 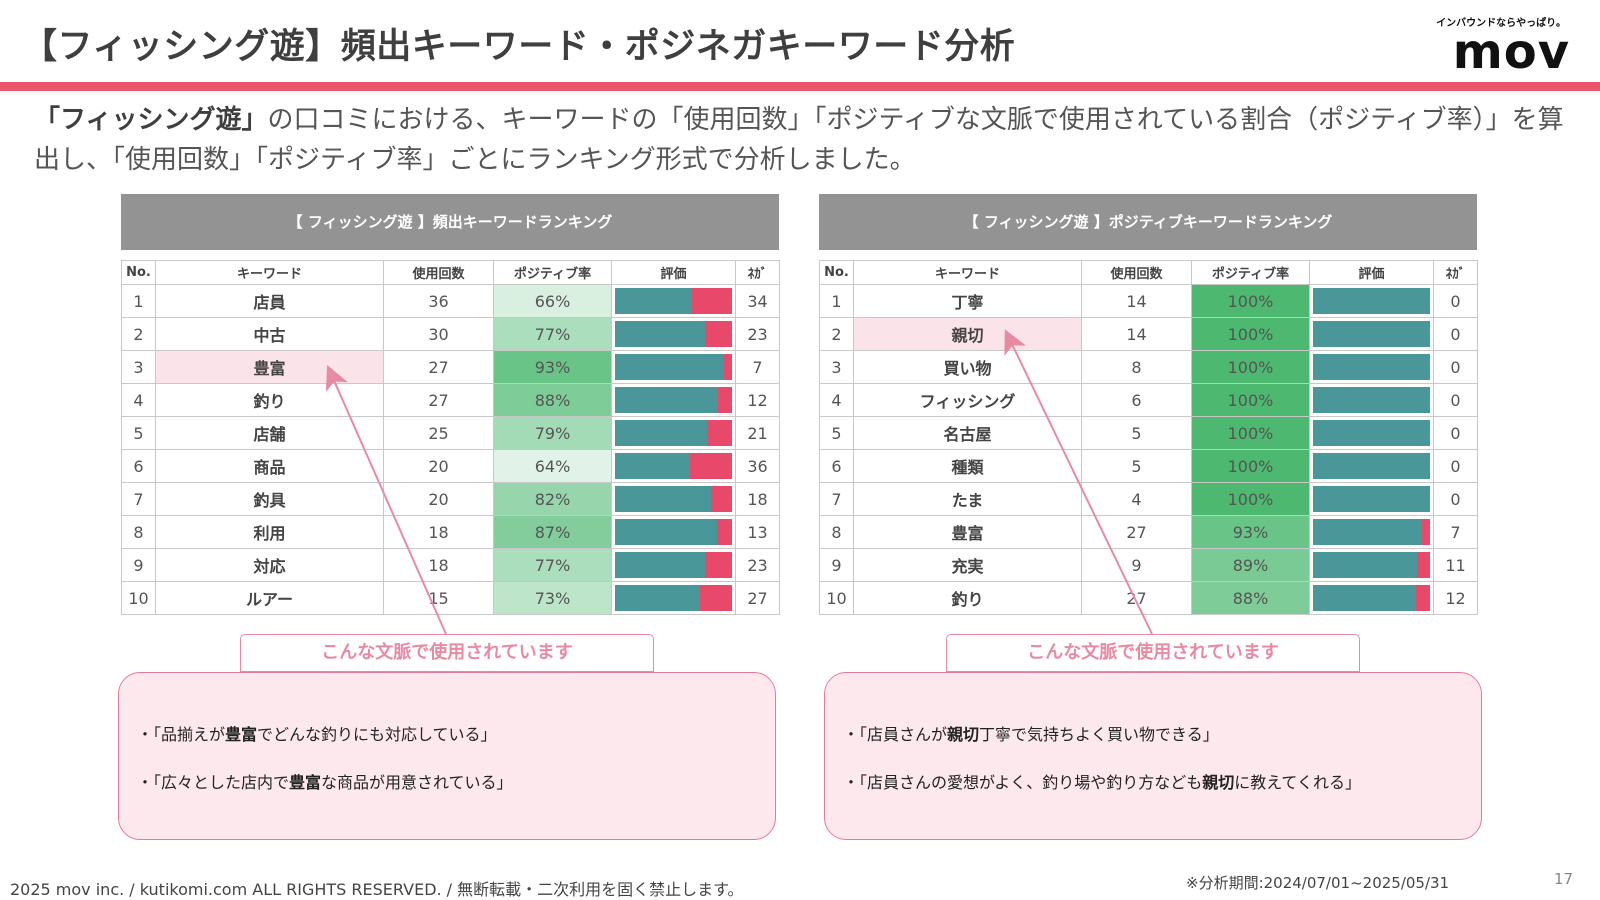 I want to click on table-row: 8 利用 18 87% 13, so click(x=450, y=532).